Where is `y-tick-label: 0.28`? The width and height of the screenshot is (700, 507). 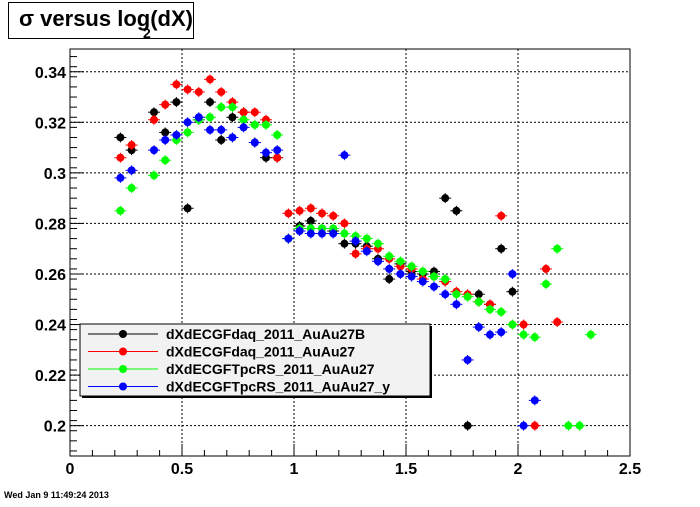 y-tick-label: 0.28 is located at coordinates (50, 224).